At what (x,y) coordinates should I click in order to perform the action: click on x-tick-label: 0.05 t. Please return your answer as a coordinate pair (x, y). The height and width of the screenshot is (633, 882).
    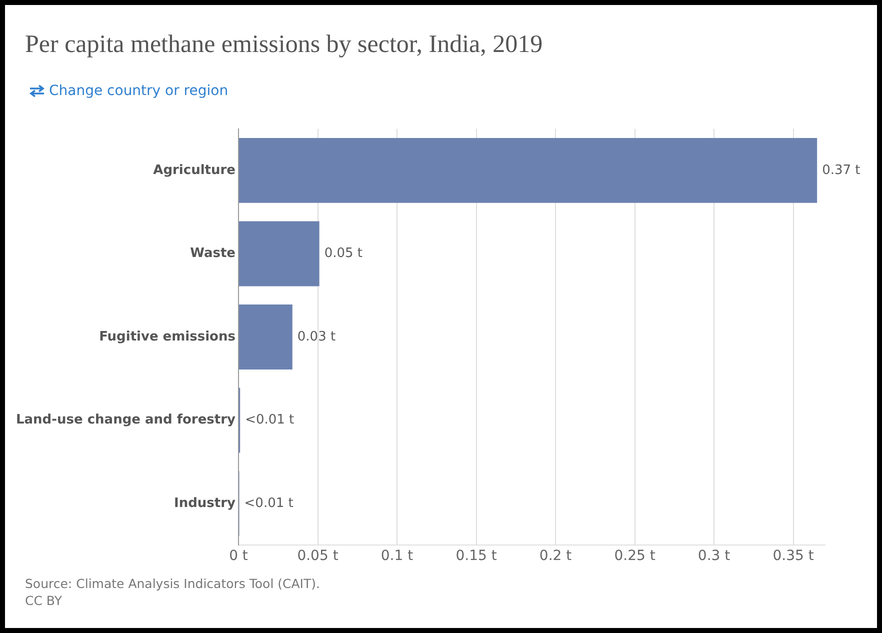
    Looking at the image, I should click on (318, 556).